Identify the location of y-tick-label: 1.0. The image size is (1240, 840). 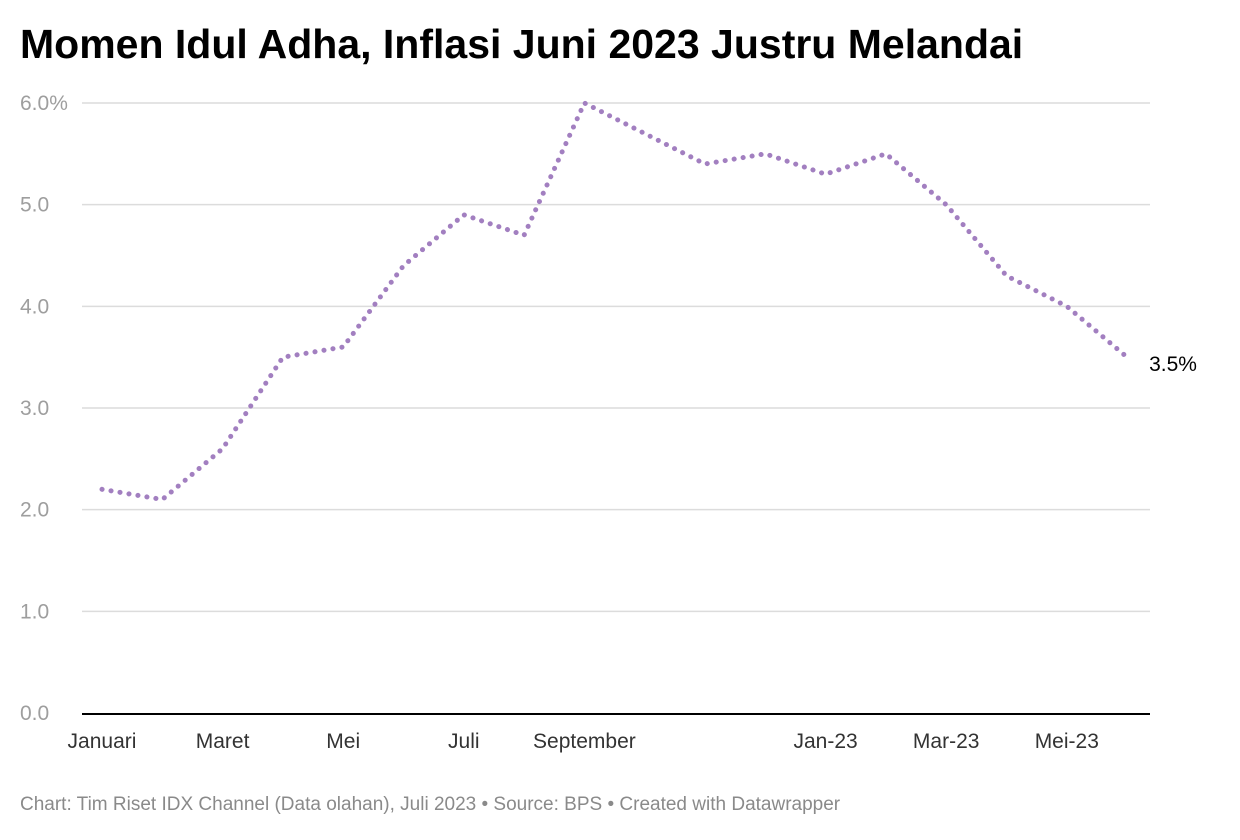
(34, 611).